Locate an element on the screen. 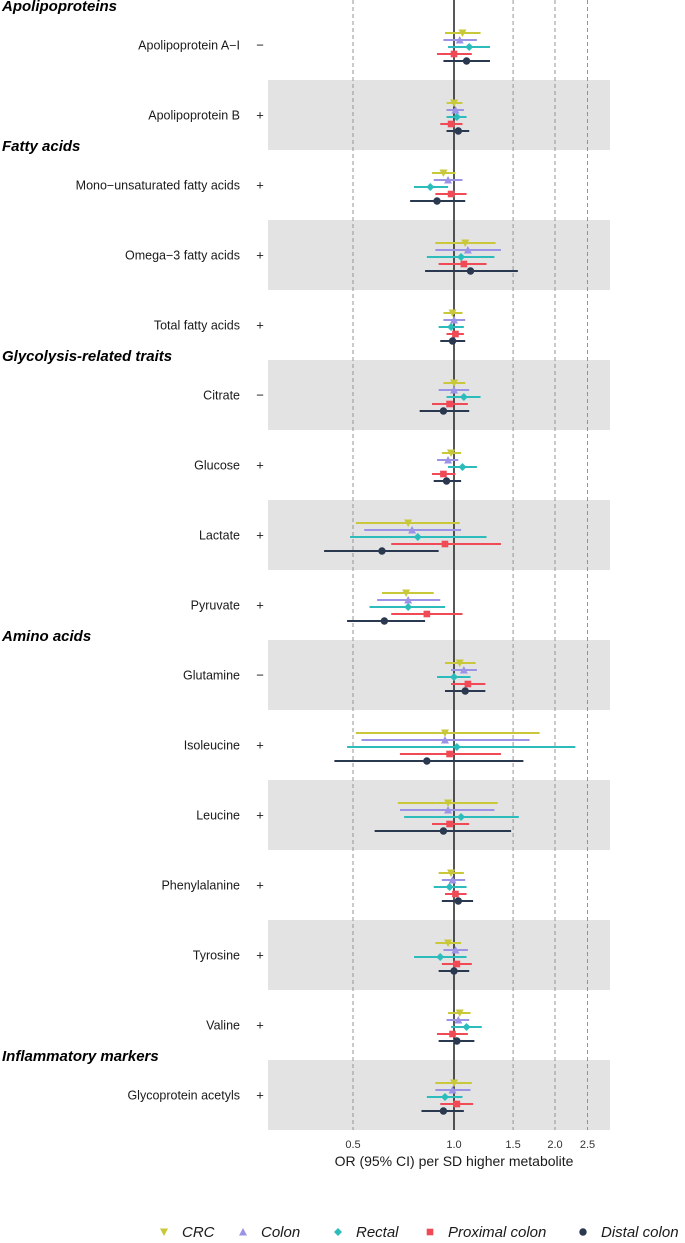 The width and height of the screenshot is (685, 1243). x-tick-label: 2.0 is located at coordinates (554, 1145).